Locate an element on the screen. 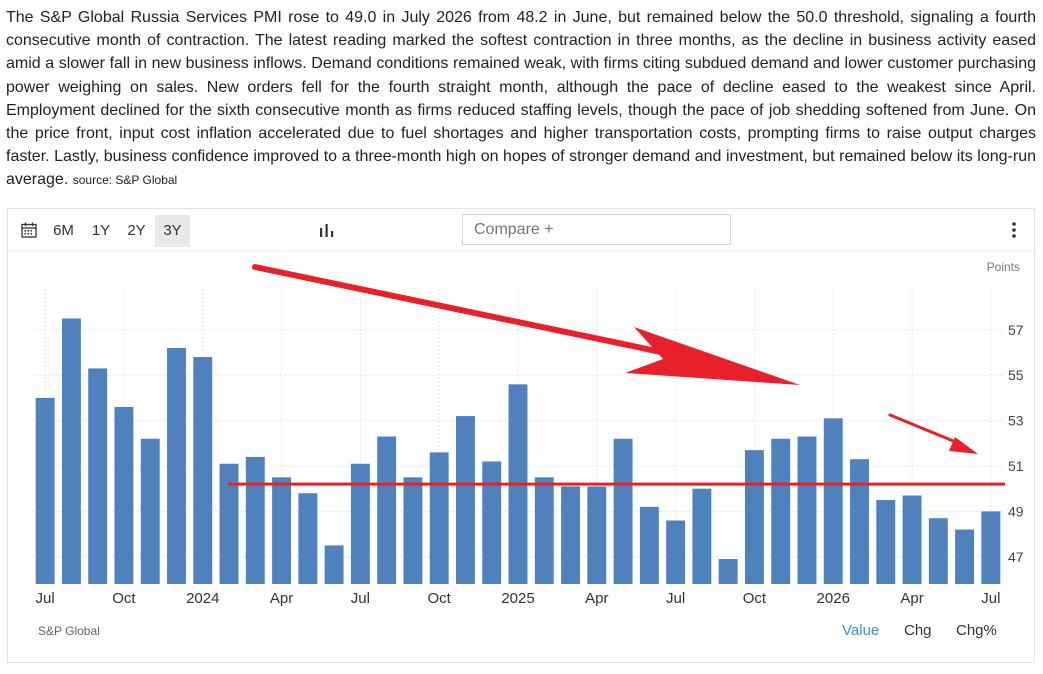  vertical-dots-icon is located at coordinates (1014, 230).